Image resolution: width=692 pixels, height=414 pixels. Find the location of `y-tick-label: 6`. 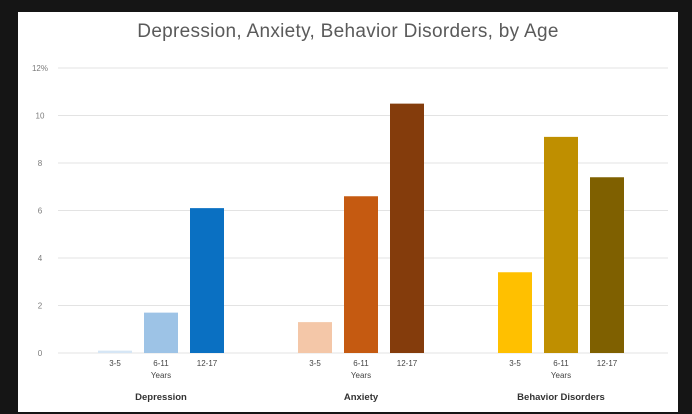

y-tick-label: 6 is located at coordinates (40, 211).